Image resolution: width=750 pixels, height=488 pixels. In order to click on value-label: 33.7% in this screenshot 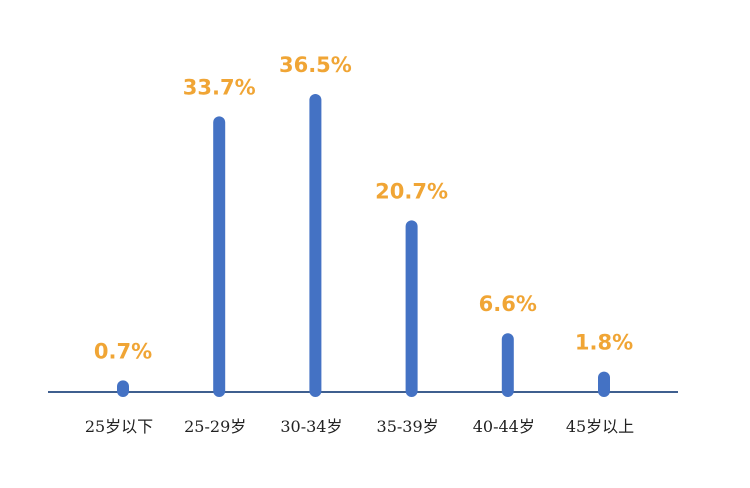, I will do `click(219, 87)`.